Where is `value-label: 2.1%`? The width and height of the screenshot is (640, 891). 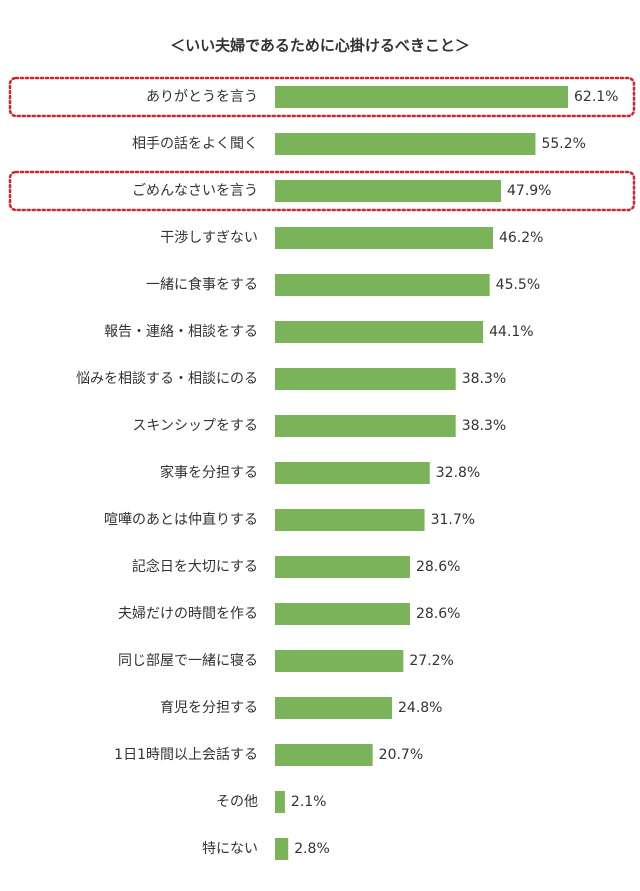 value-label: 2.1% is located at coordinates (309, 802).